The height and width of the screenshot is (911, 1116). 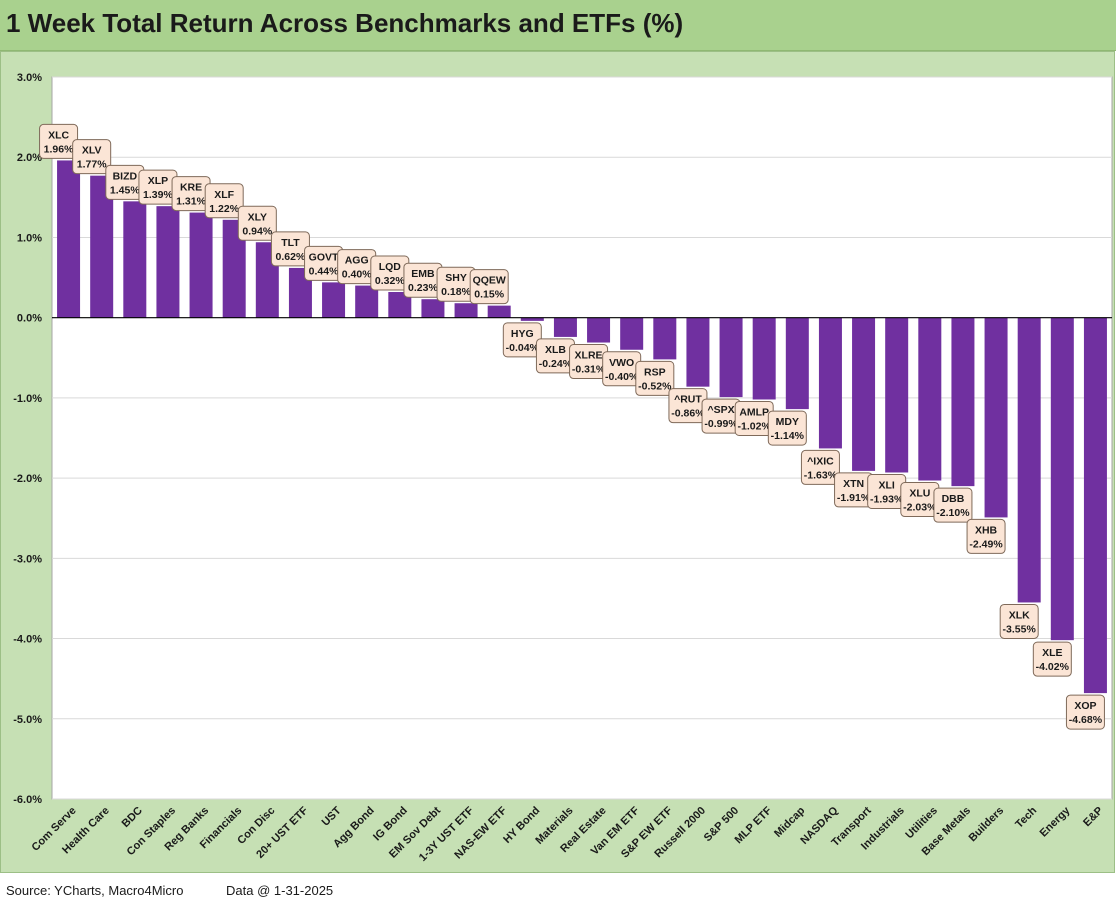 What do you see at coordinates (655, 386) in the screenshot?
I see `data-label-value: -0.52%` at bounding box center [655, 386].